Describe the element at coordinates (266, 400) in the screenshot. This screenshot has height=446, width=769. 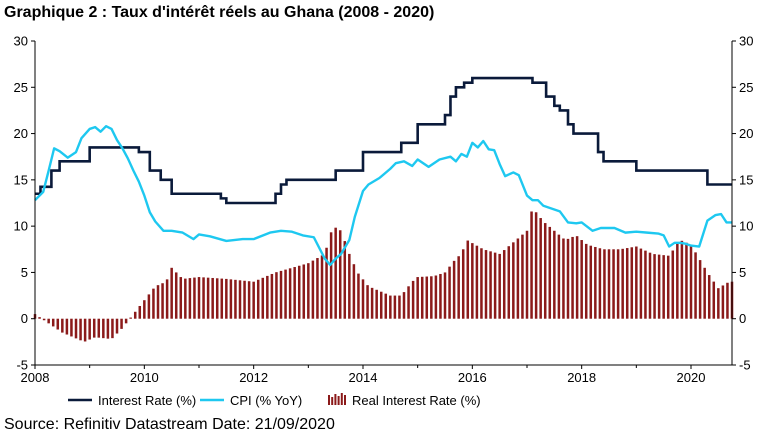
I see `legend-cpi-label: CPI (% YoY)` at that location.